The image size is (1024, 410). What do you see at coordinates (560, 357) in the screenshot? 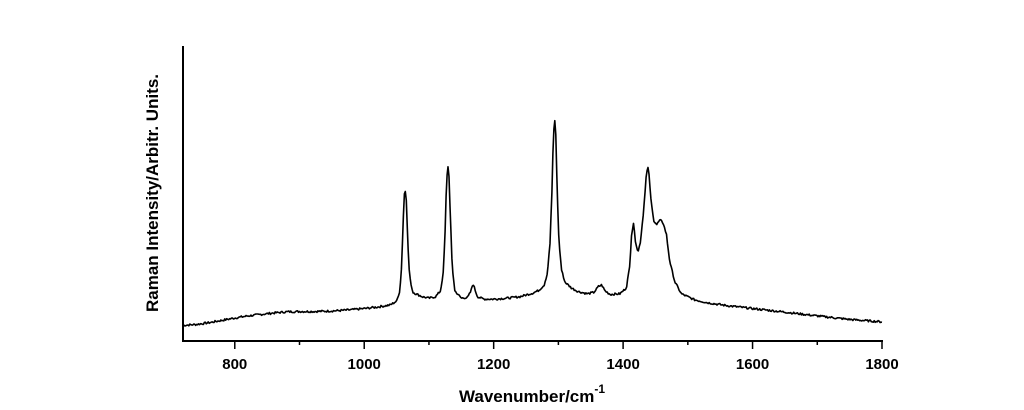
I see `x-ticks: 800 1000 1200 1400 1600 1800` at bounding box center [560, 357].